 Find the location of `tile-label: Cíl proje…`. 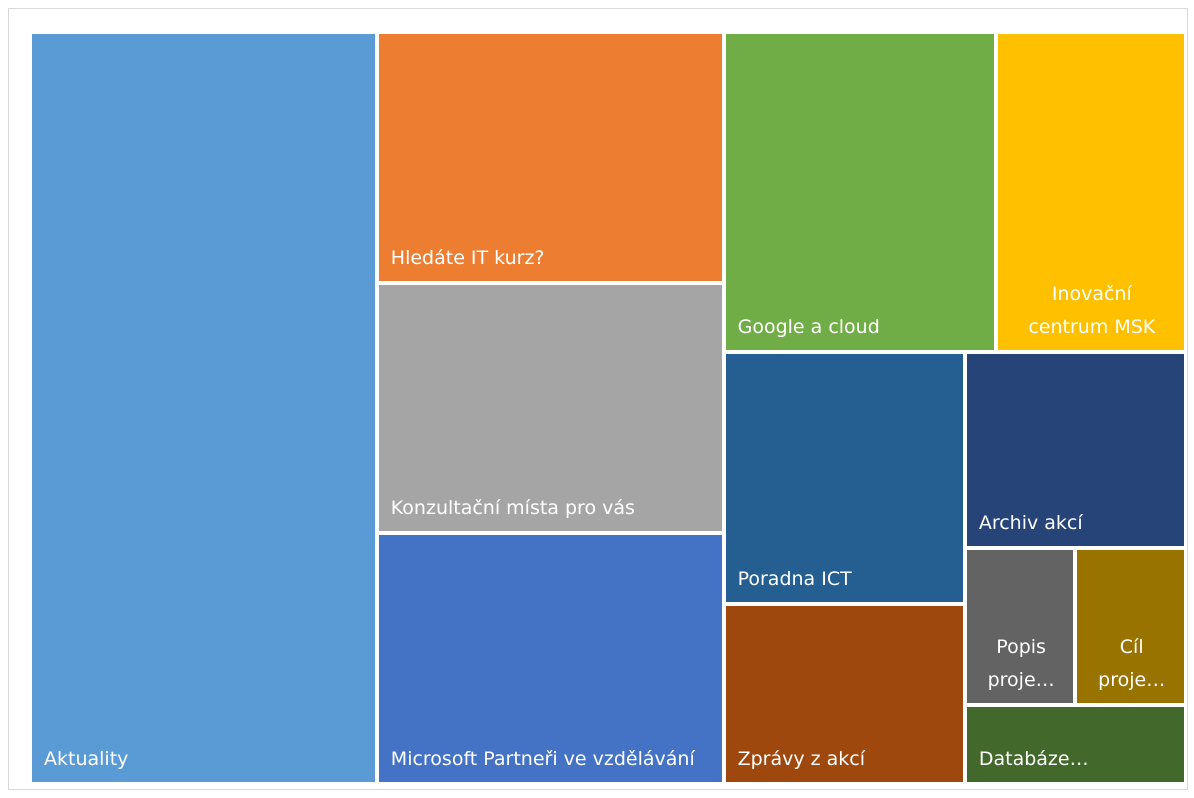

tile-label: Cíl proje… is located at coordinates (1132, 664).